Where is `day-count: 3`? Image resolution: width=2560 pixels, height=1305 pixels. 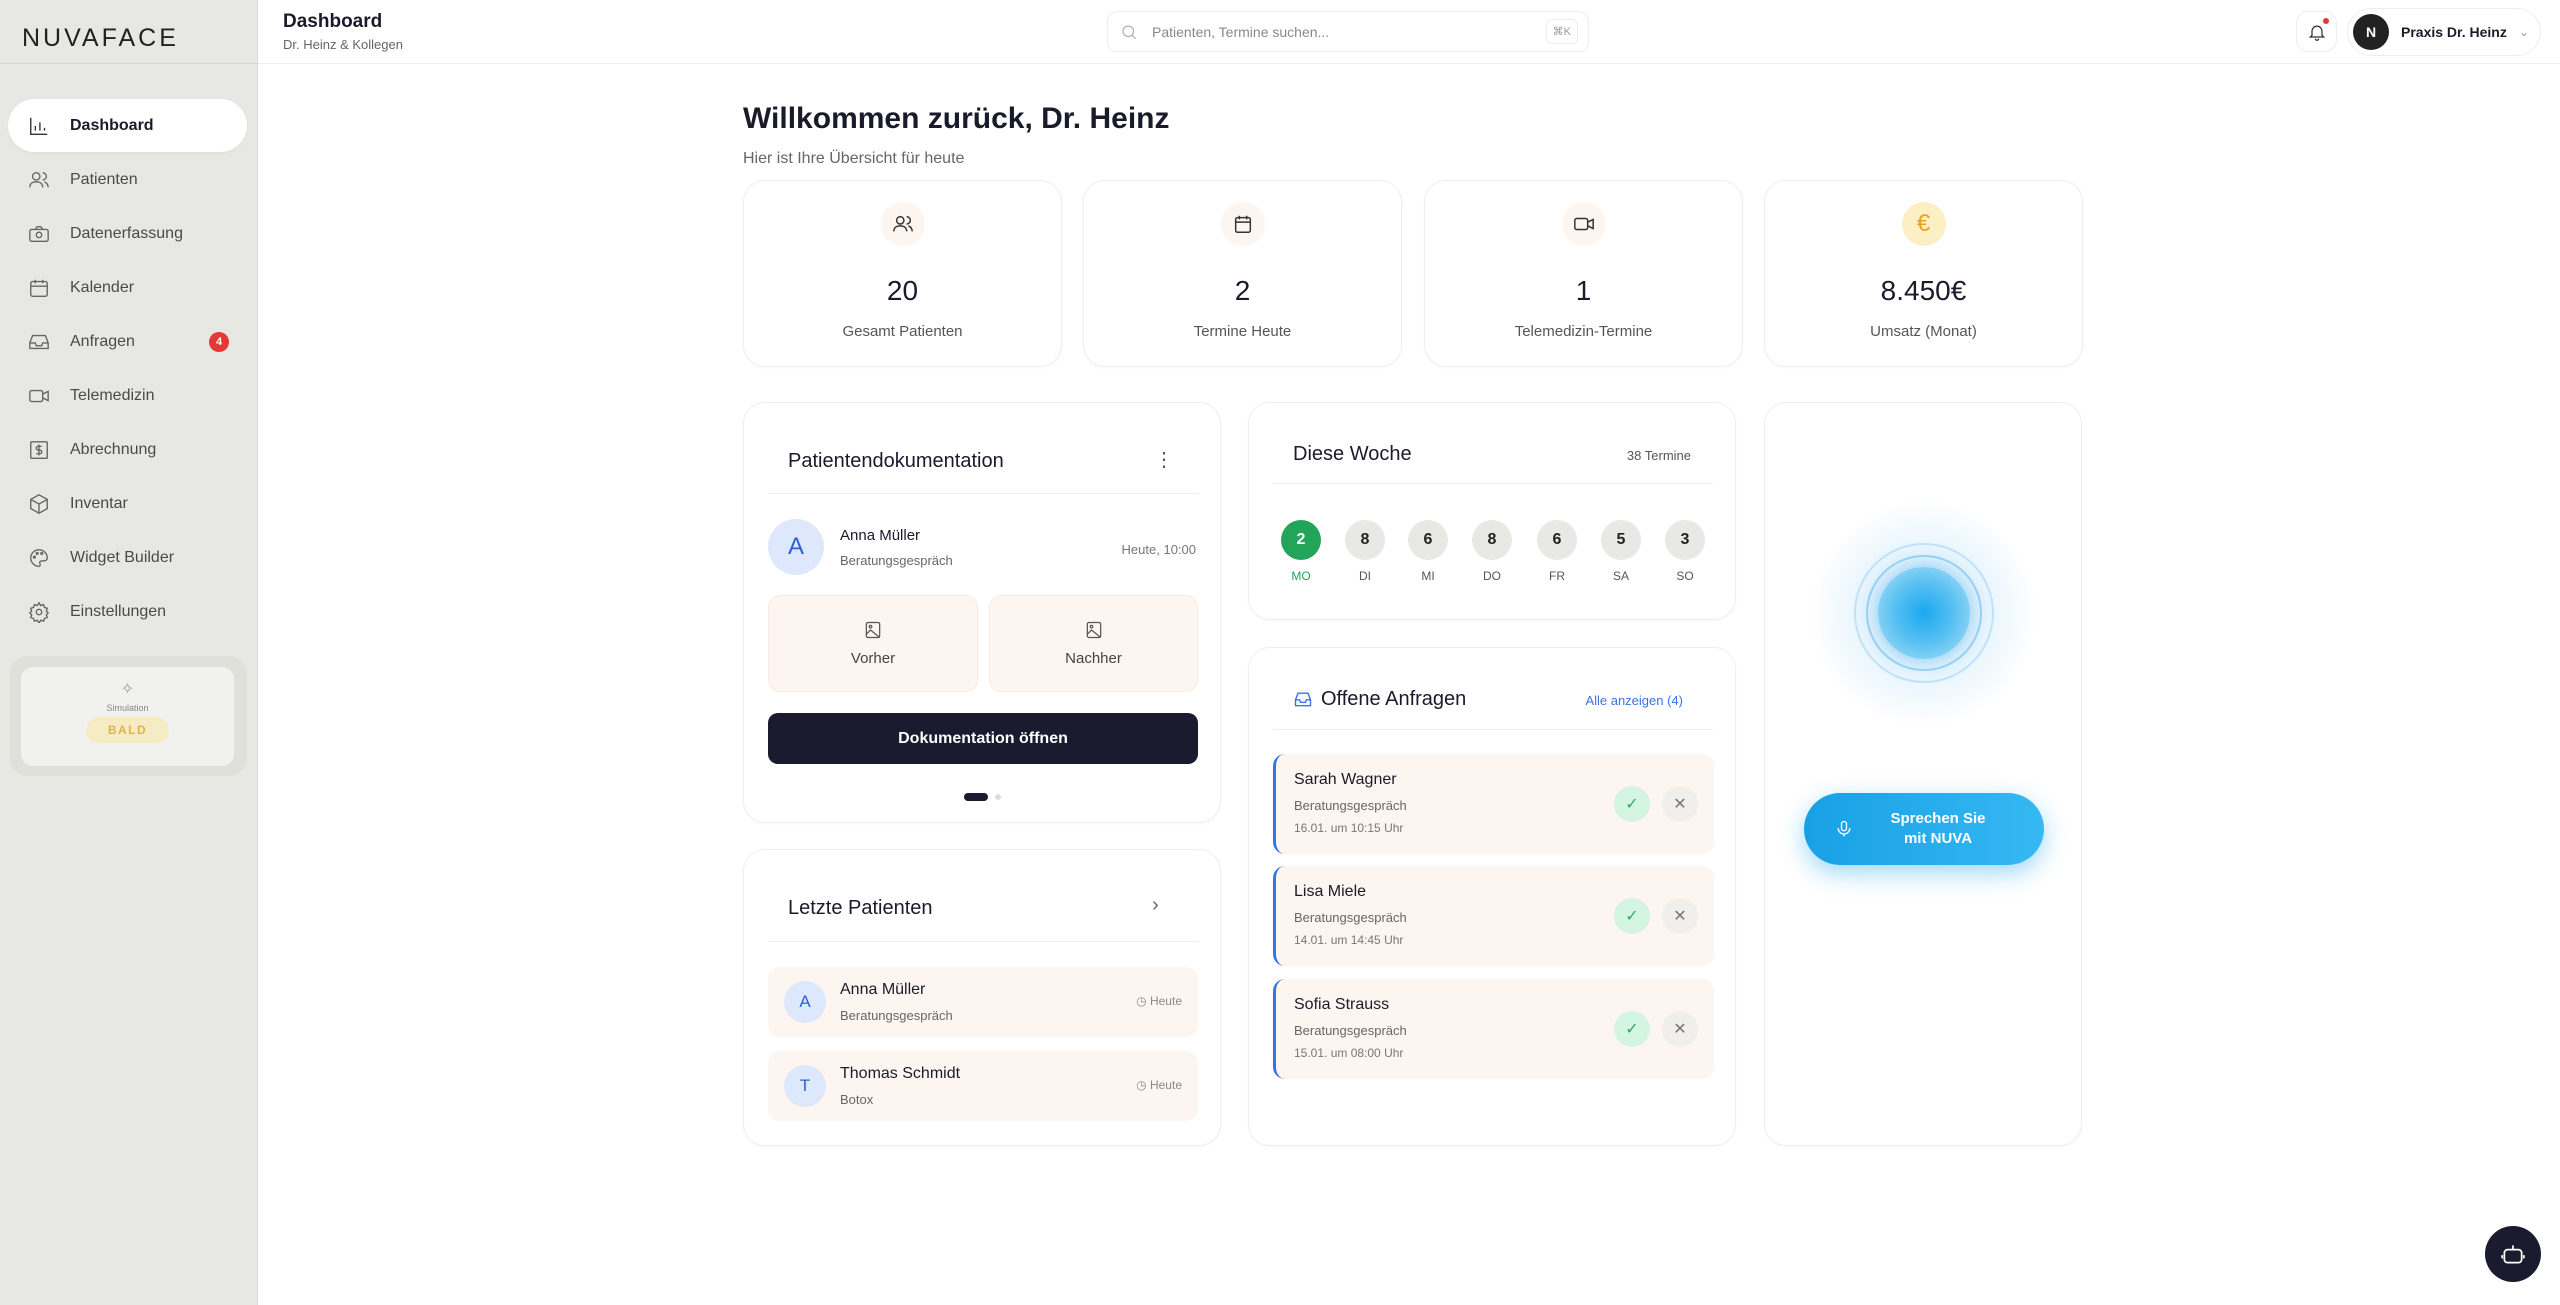
day-count: 3 is located at coordinates (1685, 540).